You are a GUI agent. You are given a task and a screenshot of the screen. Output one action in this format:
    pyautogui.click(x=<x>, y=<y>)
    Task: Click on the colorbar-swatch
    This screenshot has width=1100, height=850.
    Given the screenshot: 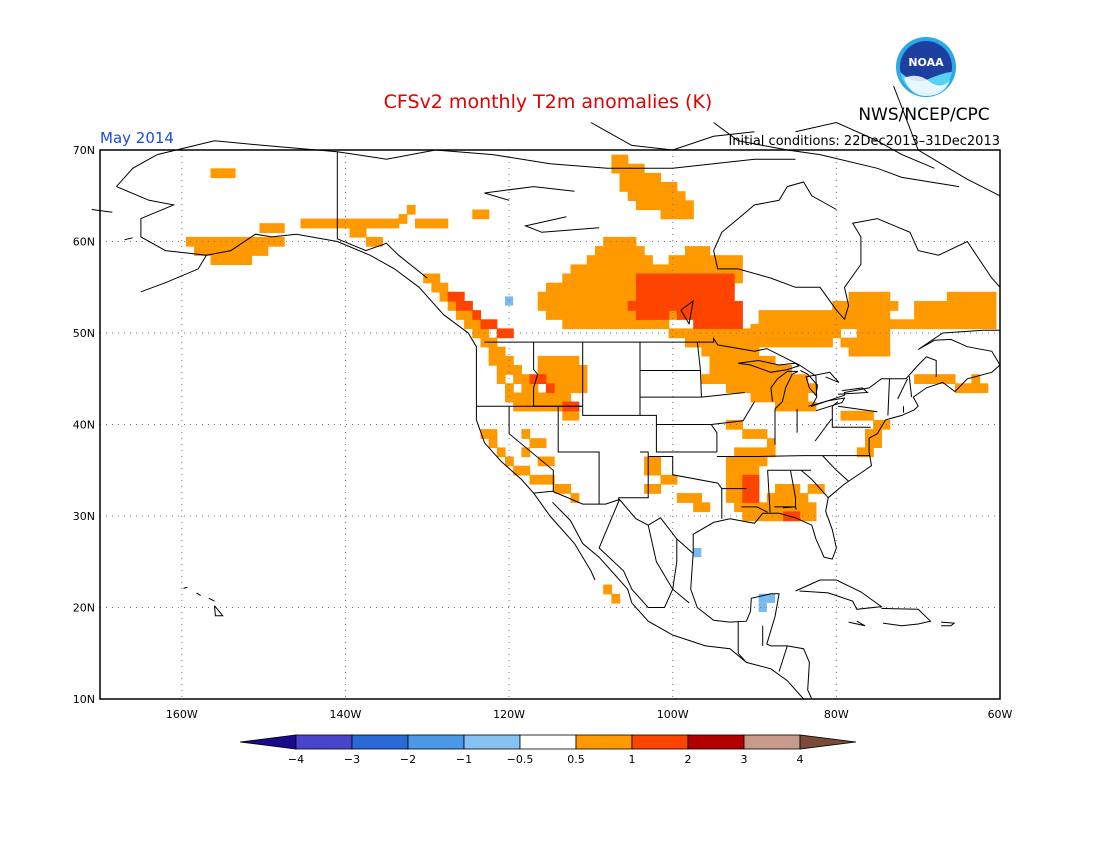 What is the action you would take?
    pyautogui.click(x=716, y=742)
    